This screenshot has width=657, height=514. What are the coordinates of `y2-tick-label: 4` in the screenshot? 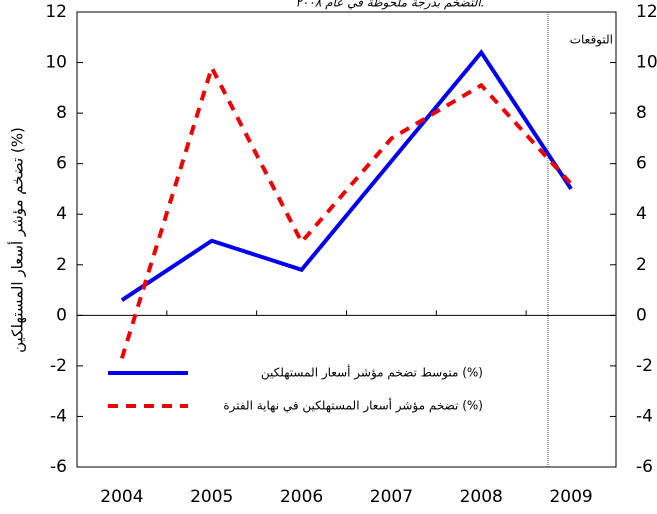 It's located at (641, 214).